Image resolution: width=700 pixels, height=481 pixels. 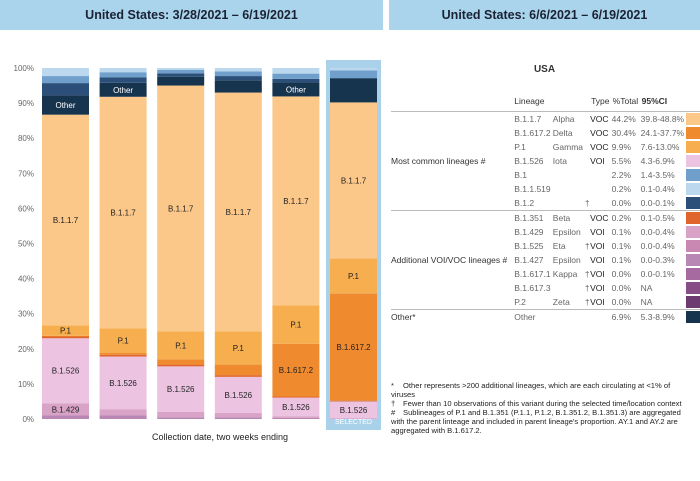 What do you see at coordinates (532, 189) in the screenshot?
I see `lineage-cell: B.1.1.519` at bounding box center [532, 189].